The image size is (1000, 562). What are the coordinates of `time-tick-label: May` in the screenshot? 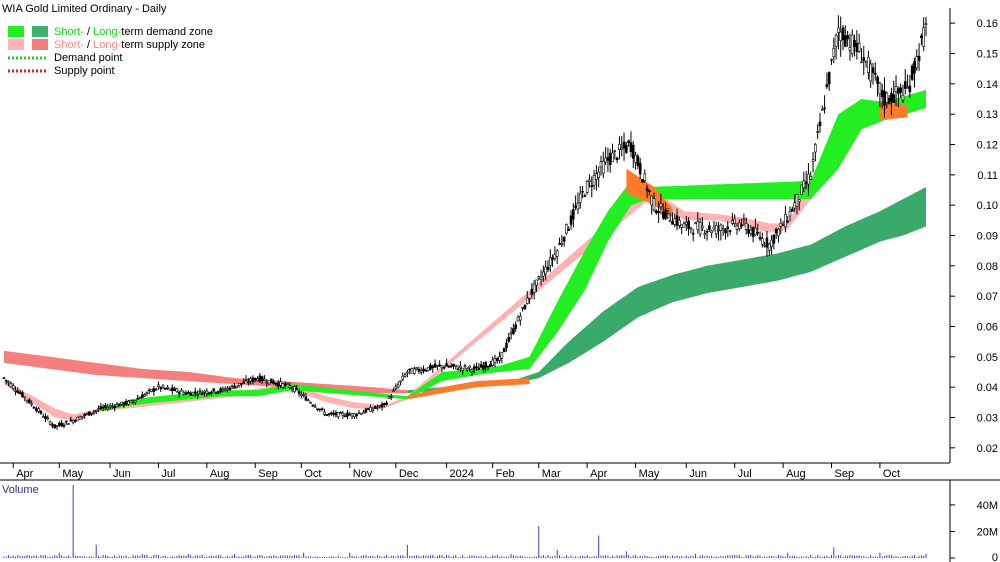 It's located at (649, 474).